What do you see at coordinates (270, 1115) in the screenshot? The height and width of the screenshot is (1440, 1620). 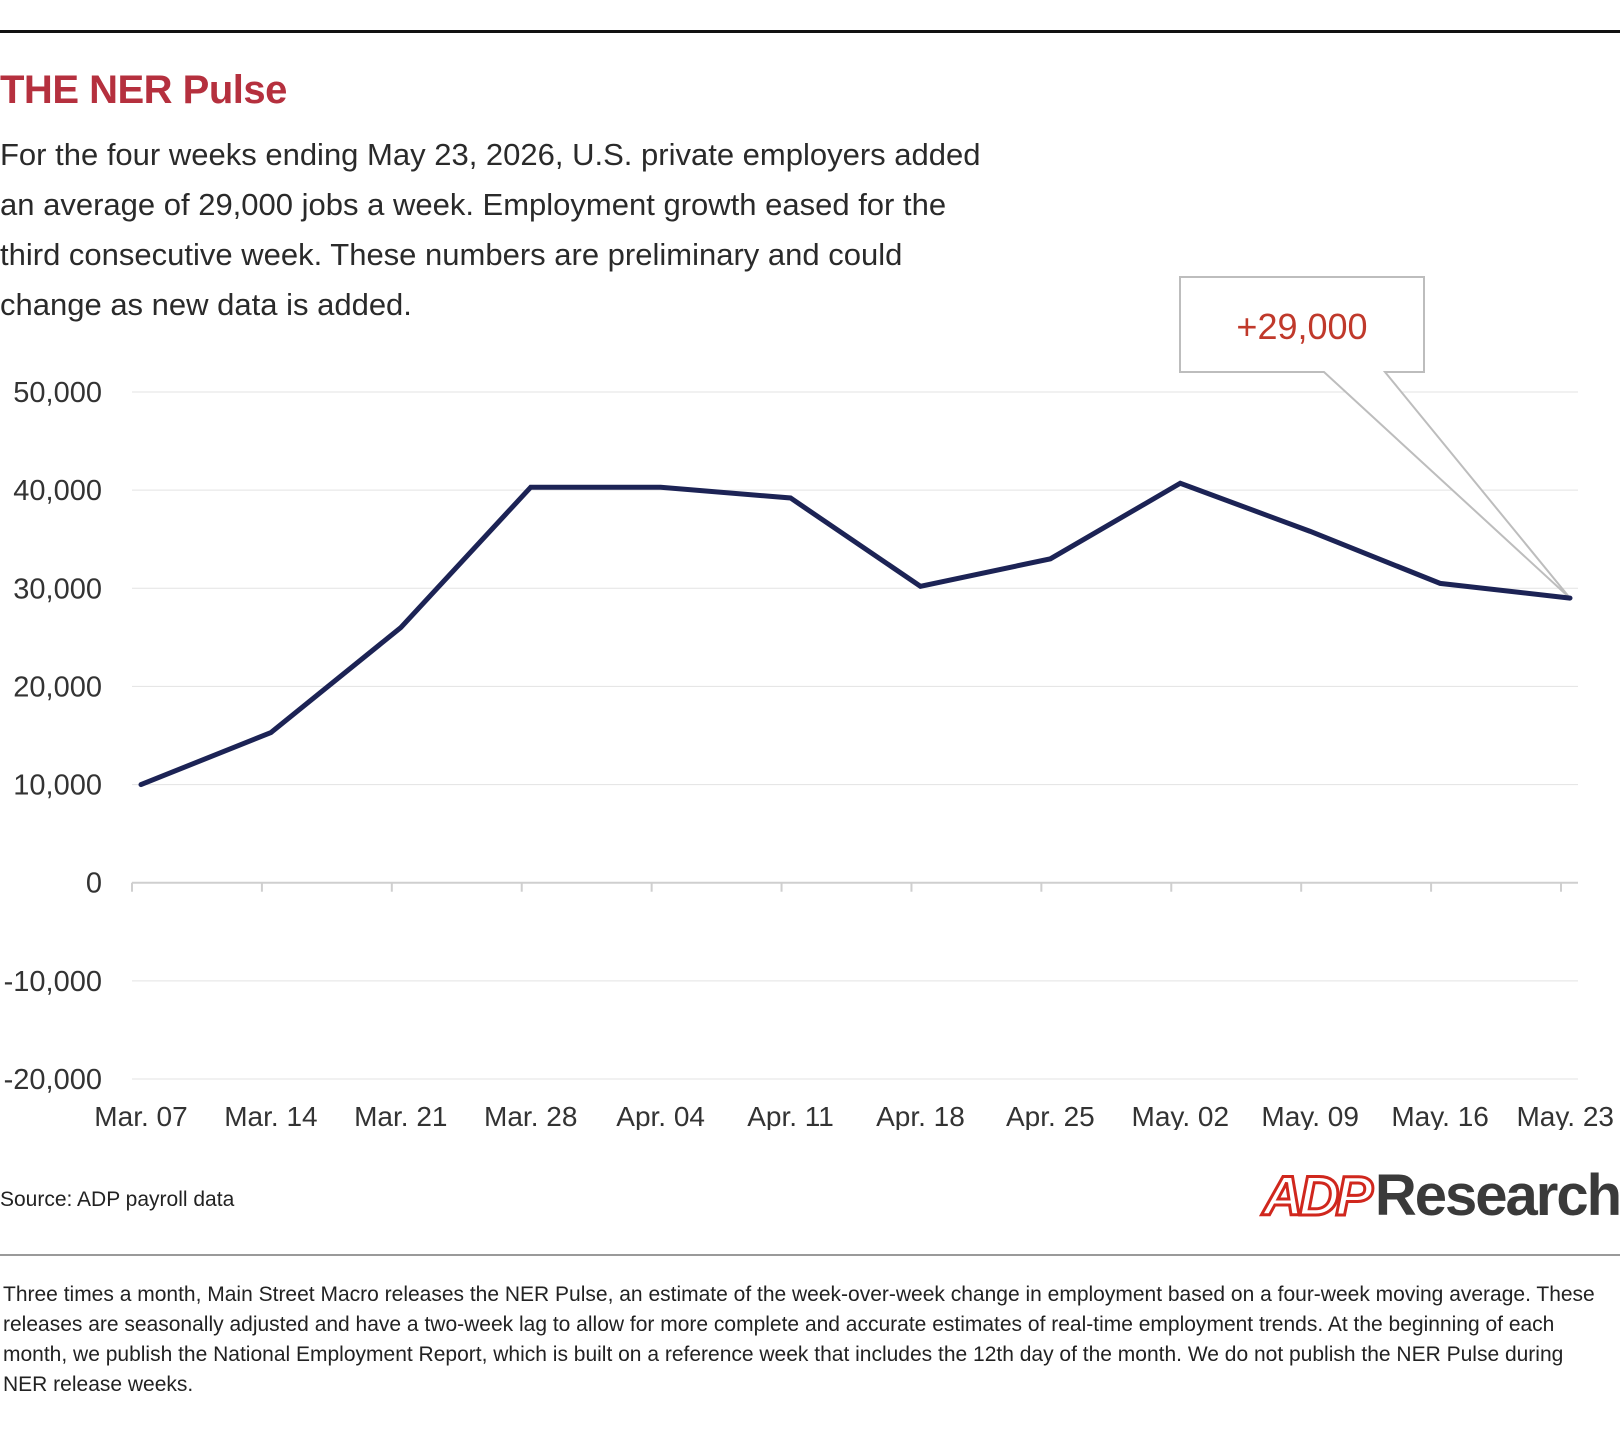 I see `x-tick-label: Mar. 14` at bounding box center [270, 1115].